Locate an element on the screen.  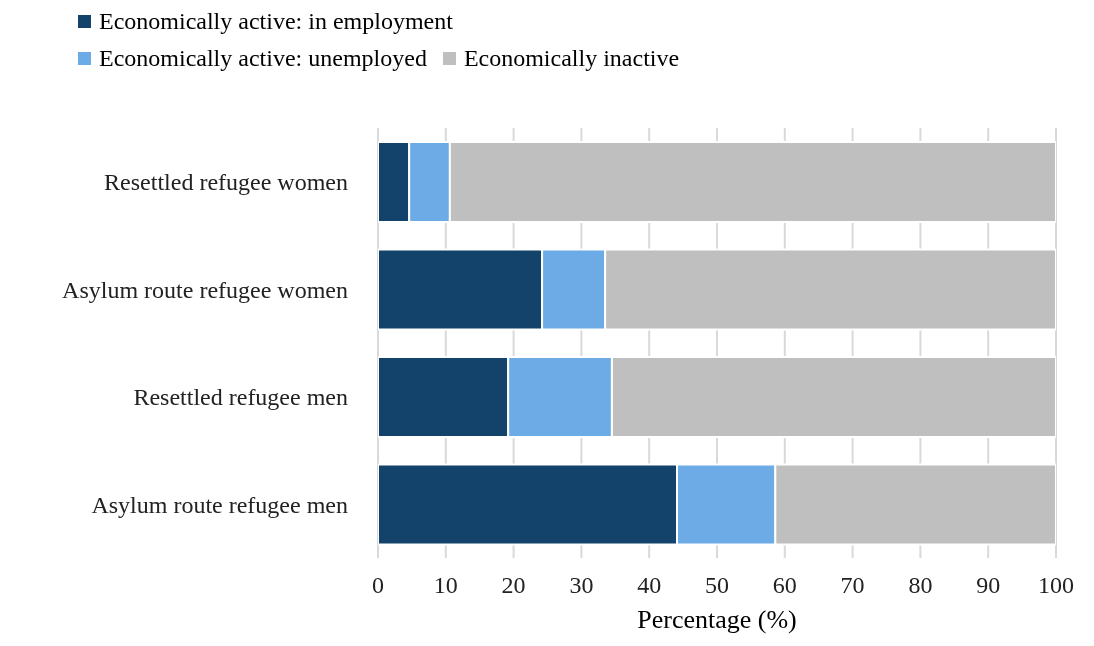
y-tick-label: Resettled refugee men is located at coordinates (240, 397).